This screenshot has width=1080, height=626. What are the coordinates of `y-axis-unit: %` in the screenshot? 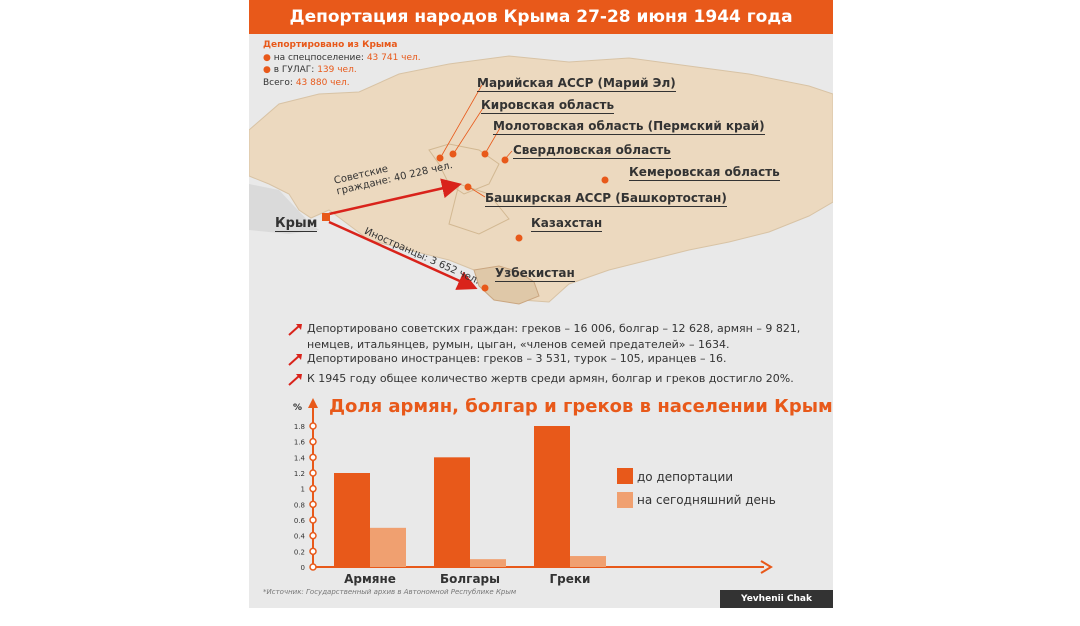 It's located at (297, 408).